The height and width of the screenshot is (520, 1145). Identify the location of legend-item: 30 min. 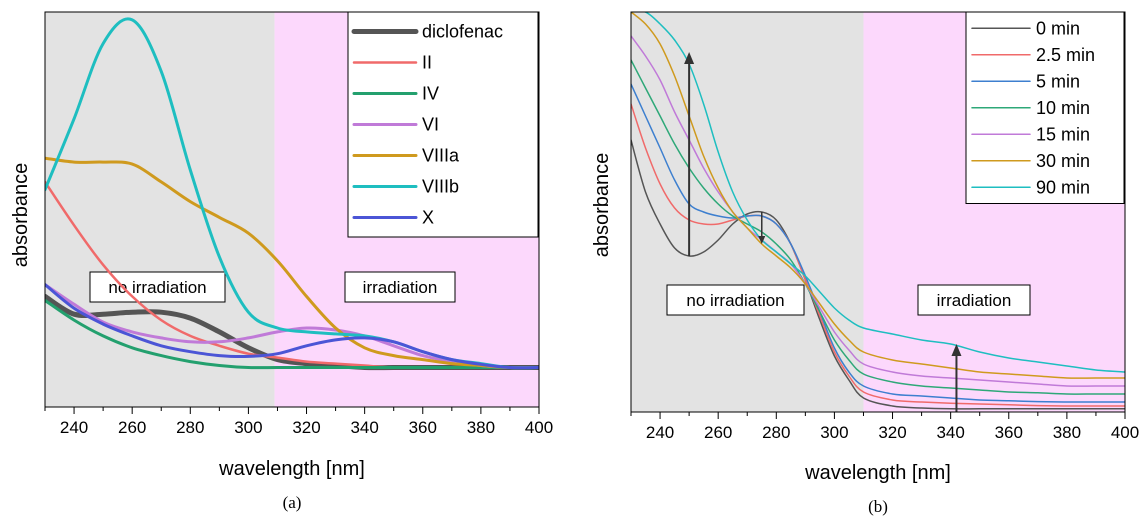
(1030, 161).